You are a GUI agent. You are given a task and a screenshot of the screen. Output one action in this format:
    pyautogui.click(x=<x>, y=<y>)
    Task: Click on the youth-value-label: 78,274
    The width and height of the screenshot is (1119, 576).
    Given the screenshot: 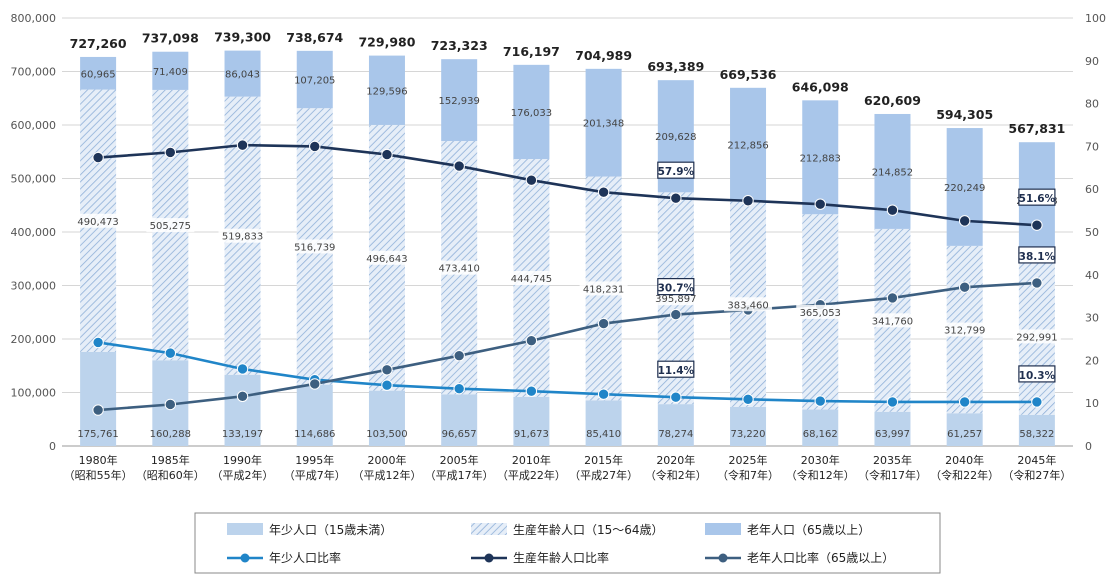 What is the action you would take?
    pyautogui.click(x=675, y=434)
    